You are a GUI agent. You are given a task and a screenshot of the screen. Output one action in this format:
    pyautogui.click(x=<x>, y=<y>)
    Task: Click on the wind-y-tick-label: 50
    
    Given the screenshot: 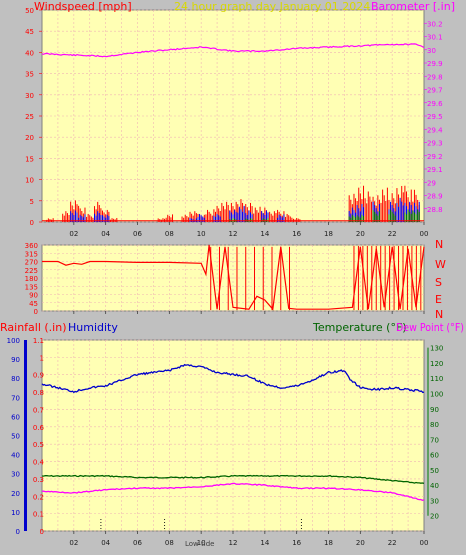 What is the action you would take?
    pyautogui.click(x=29, y=11)
    